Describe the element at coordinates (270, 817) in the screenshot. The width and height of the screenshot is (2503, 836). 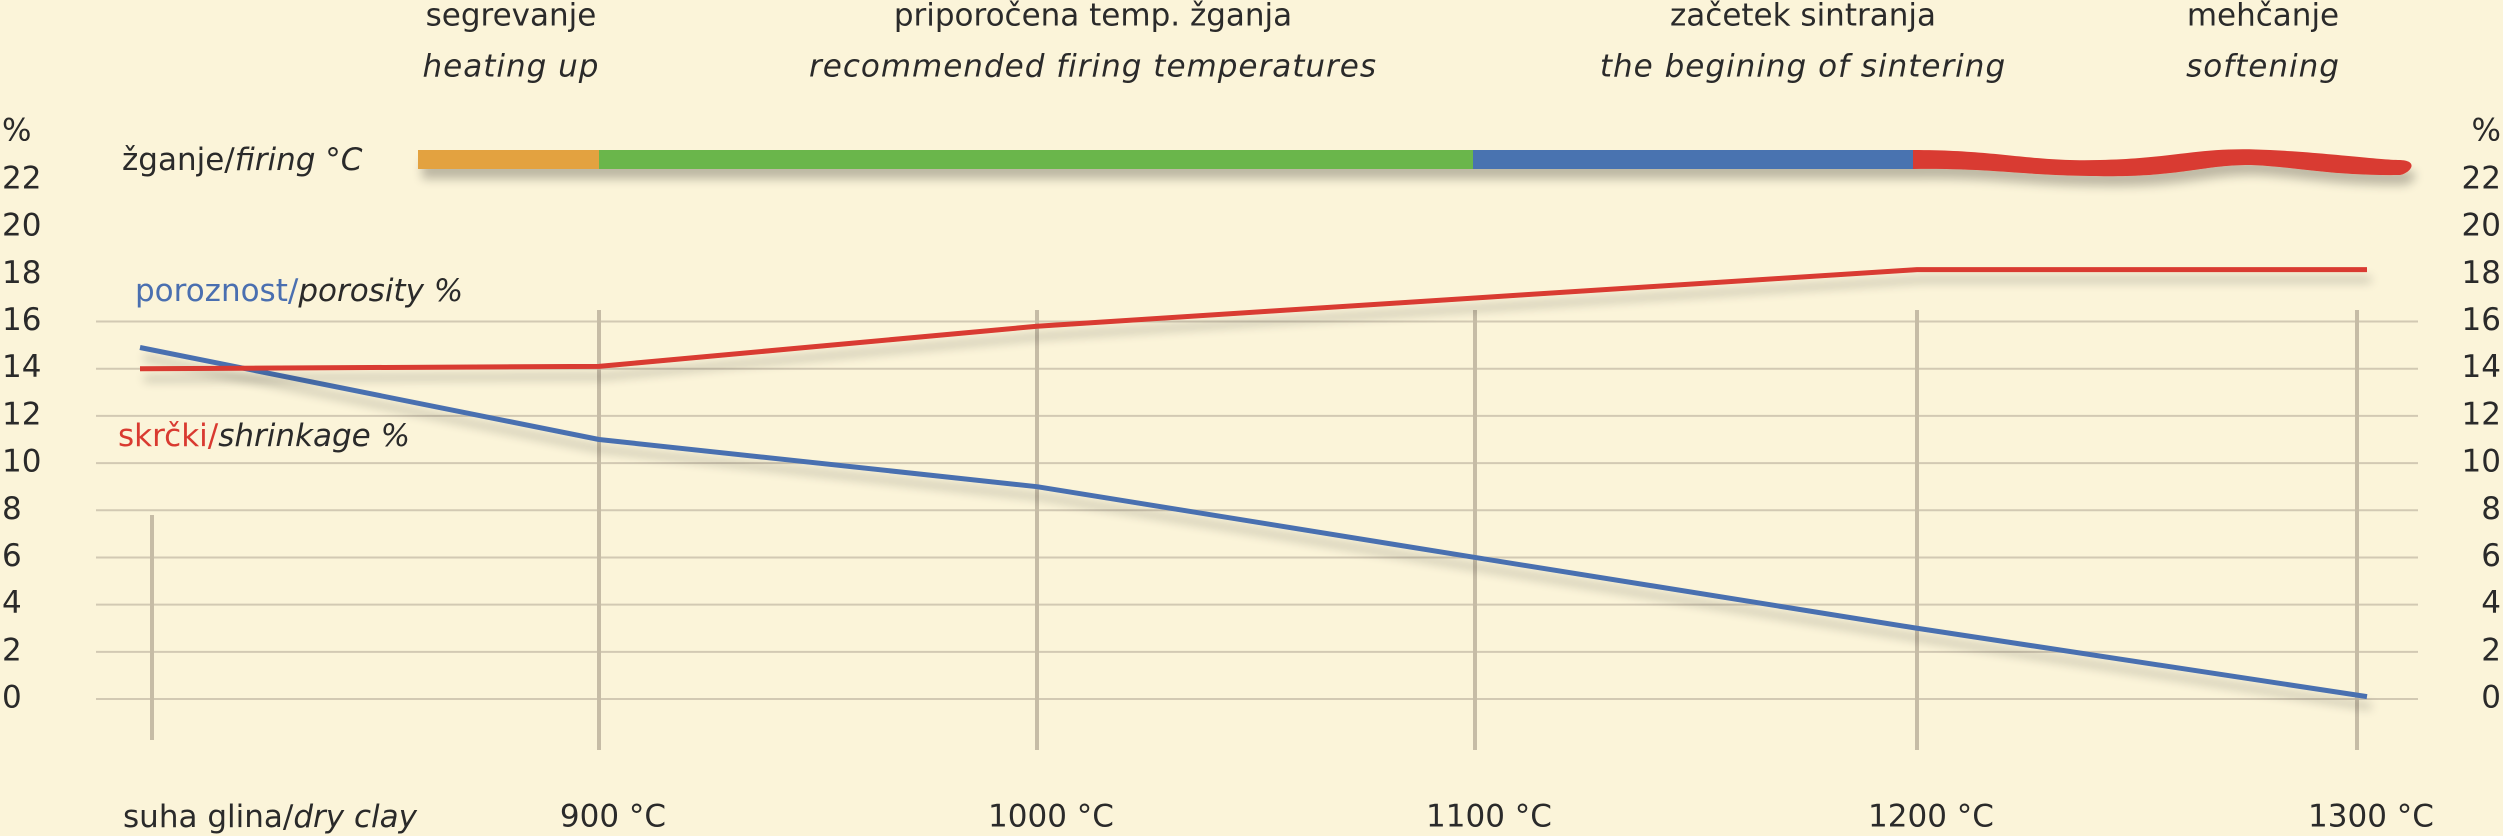
I see `x-tick-label: suha glina/dry clay` at that location.